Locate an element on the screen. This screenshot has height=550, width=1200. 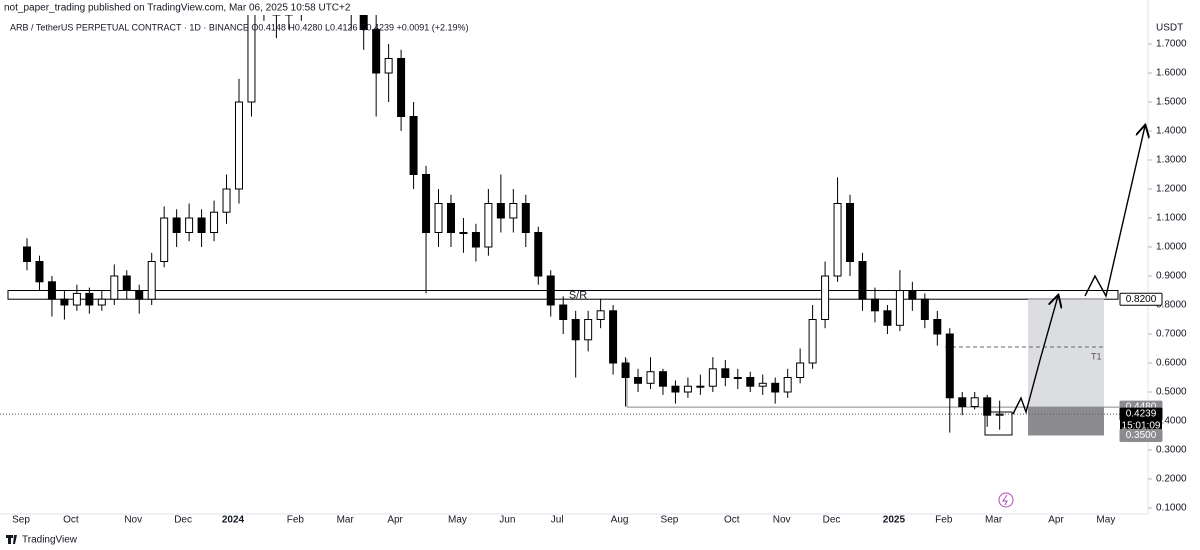
brand-logo is located at coordinates (11, 539).